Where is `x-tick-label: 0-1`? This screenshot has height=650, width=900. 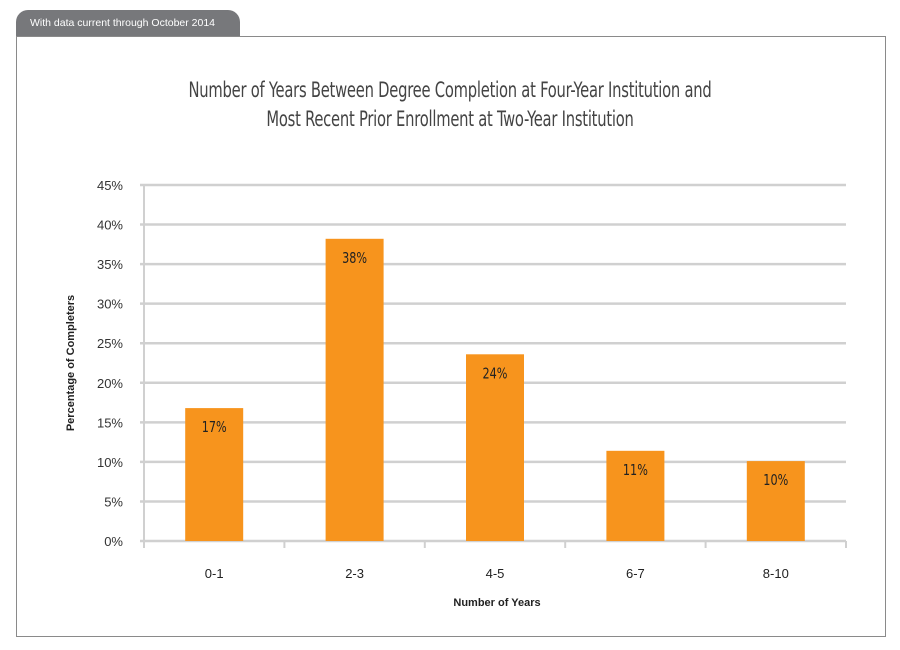 x-tick-label: 0-1 is located at coordinates (214, 573).